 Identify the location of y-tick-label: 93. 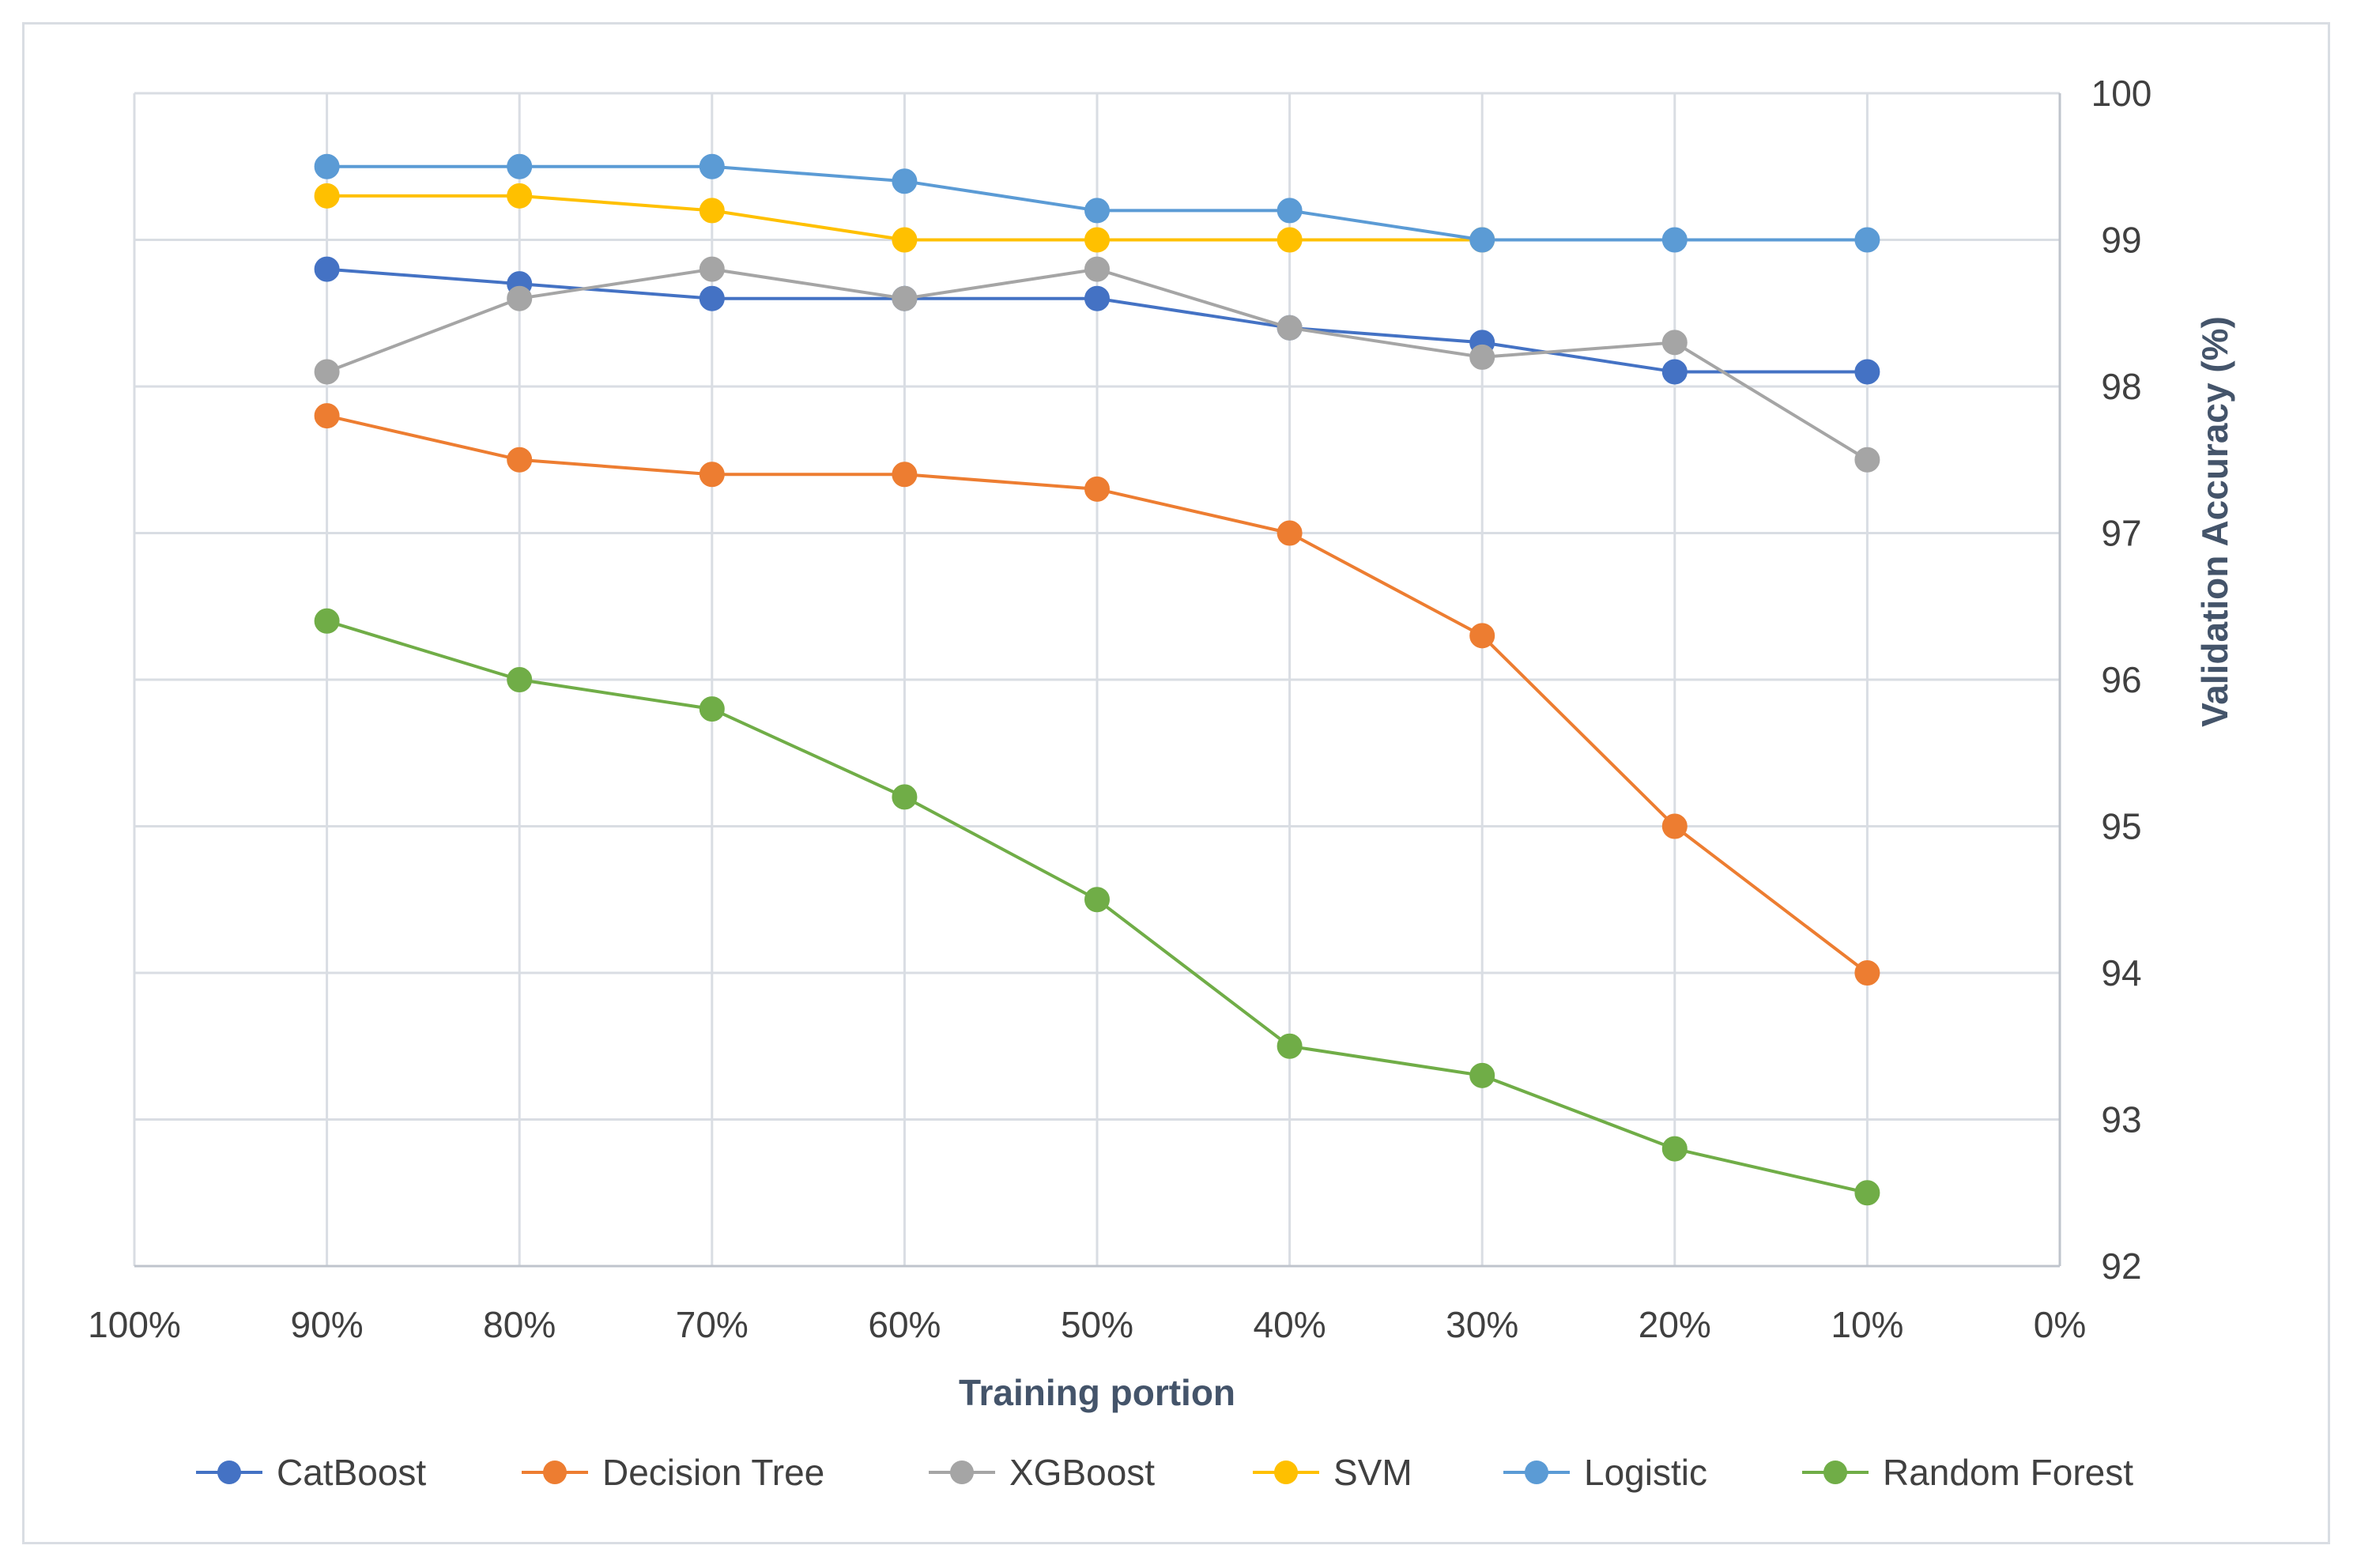
(2121, 1119).